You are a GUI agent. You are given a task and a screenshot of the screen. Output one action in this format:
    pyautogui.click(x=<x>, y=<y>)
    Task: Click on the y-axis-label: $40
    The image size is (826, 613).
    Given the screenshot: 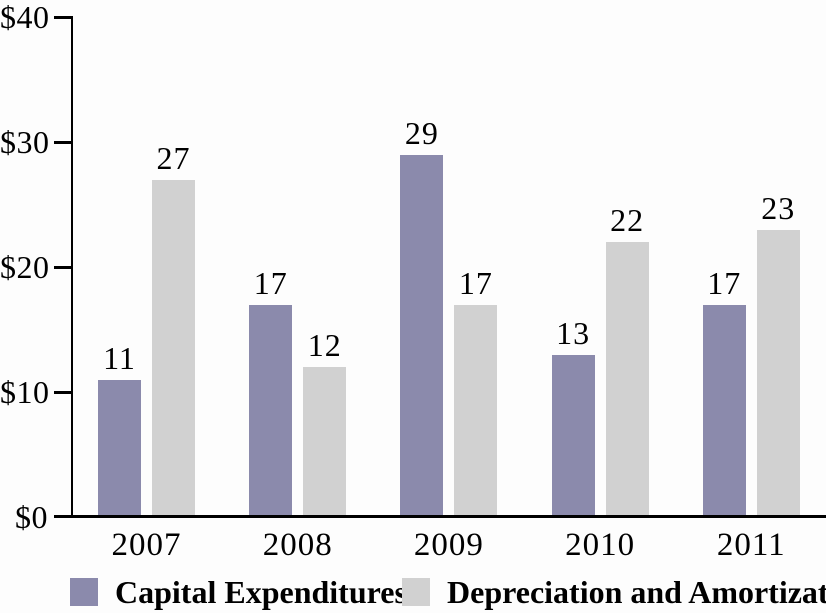 What is the action you would take?
    pyautogui.click(x=25, y=17)
    